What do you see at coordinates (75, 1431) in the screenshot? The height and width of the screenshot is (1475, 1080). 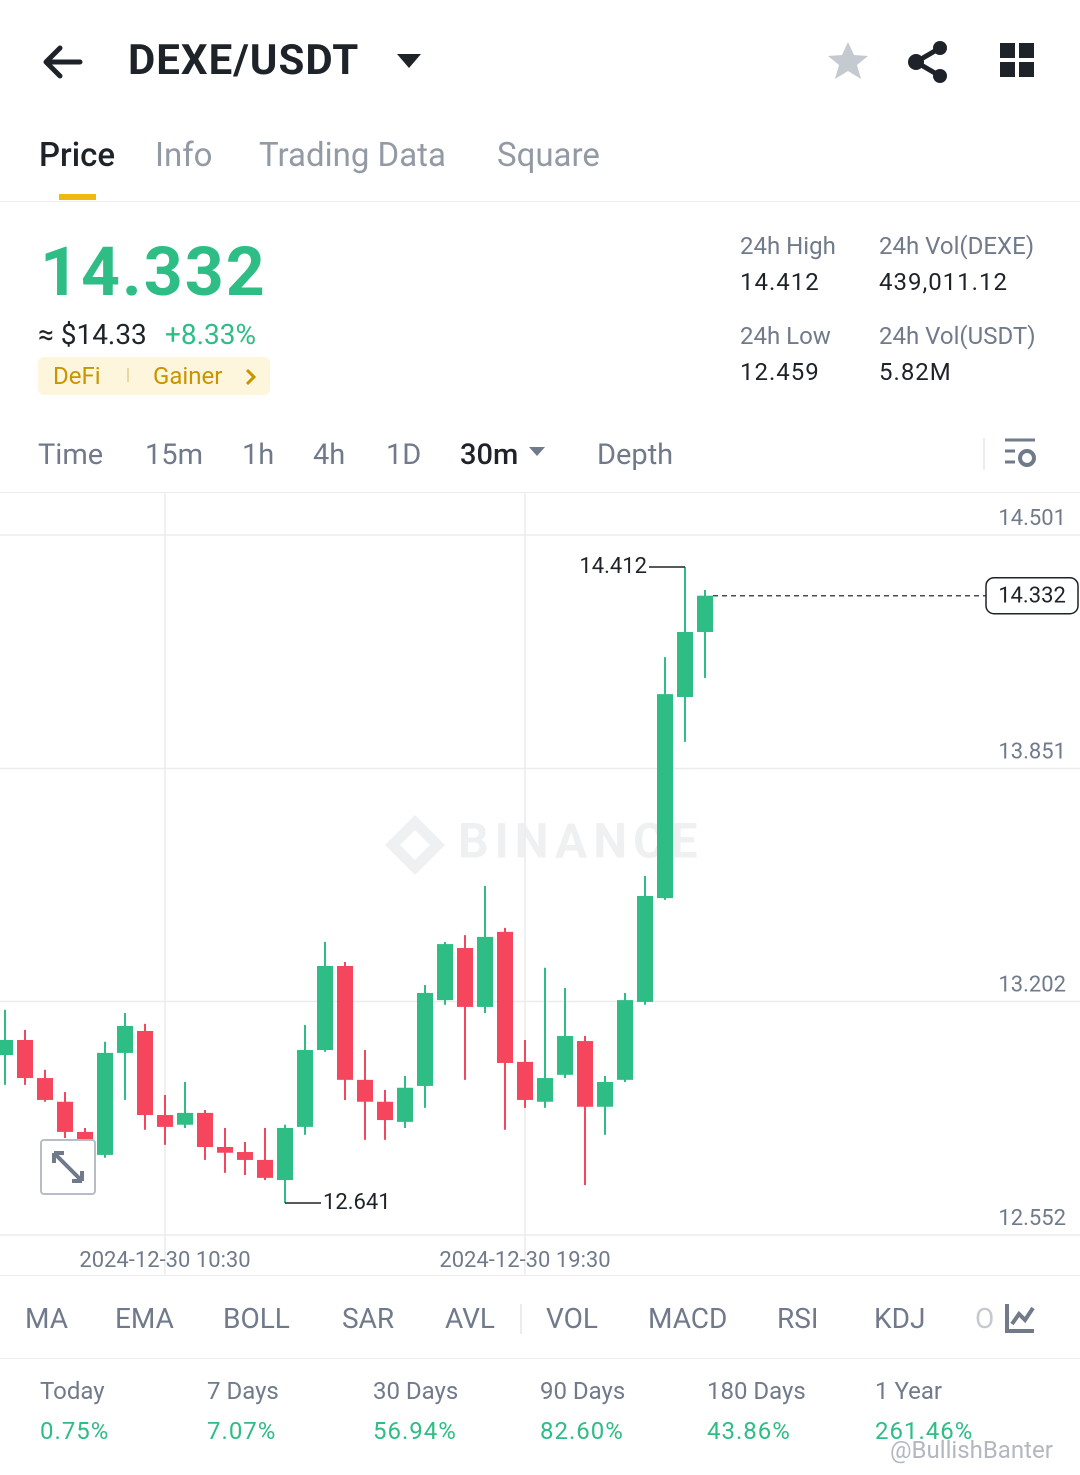 I see `period-change: 0.75%` at bounding box center [75, 1431].